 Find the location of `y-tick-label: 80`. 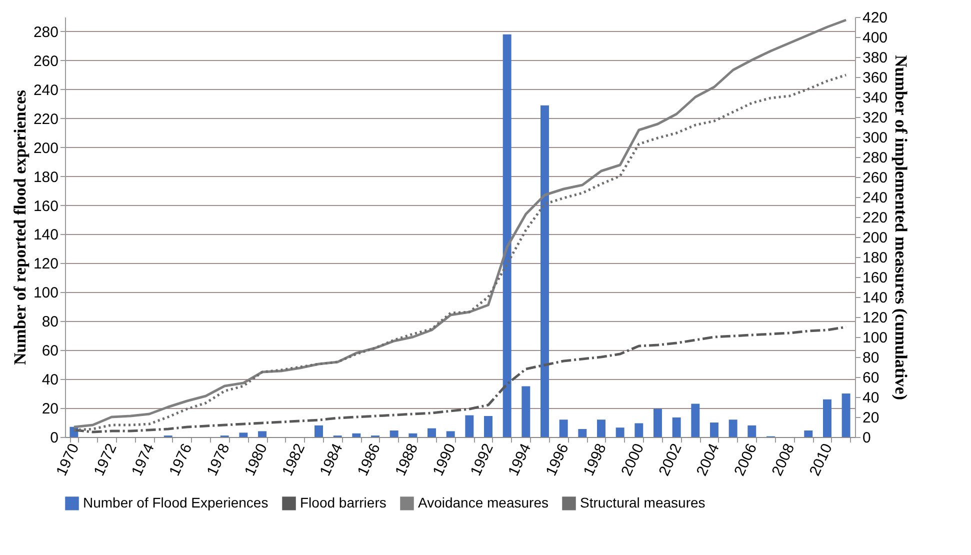

y-tick-label: 80 is located at coordinates (50, 322).